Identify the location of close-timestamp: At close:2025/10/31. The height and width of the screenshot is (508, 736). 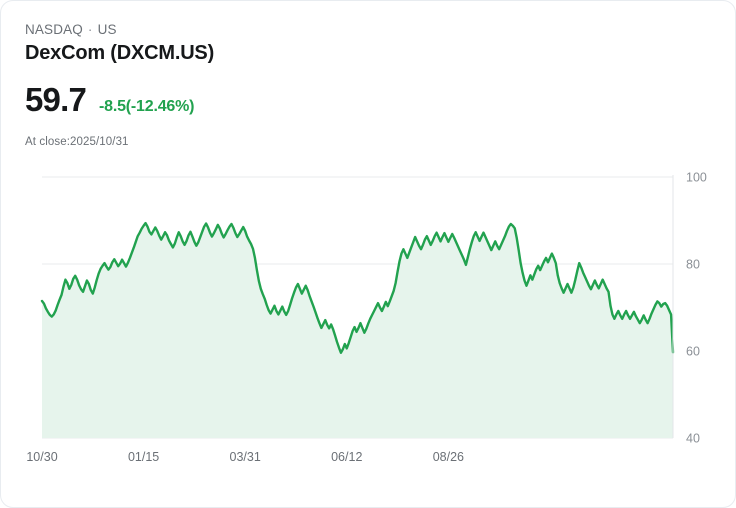
(77, 142).